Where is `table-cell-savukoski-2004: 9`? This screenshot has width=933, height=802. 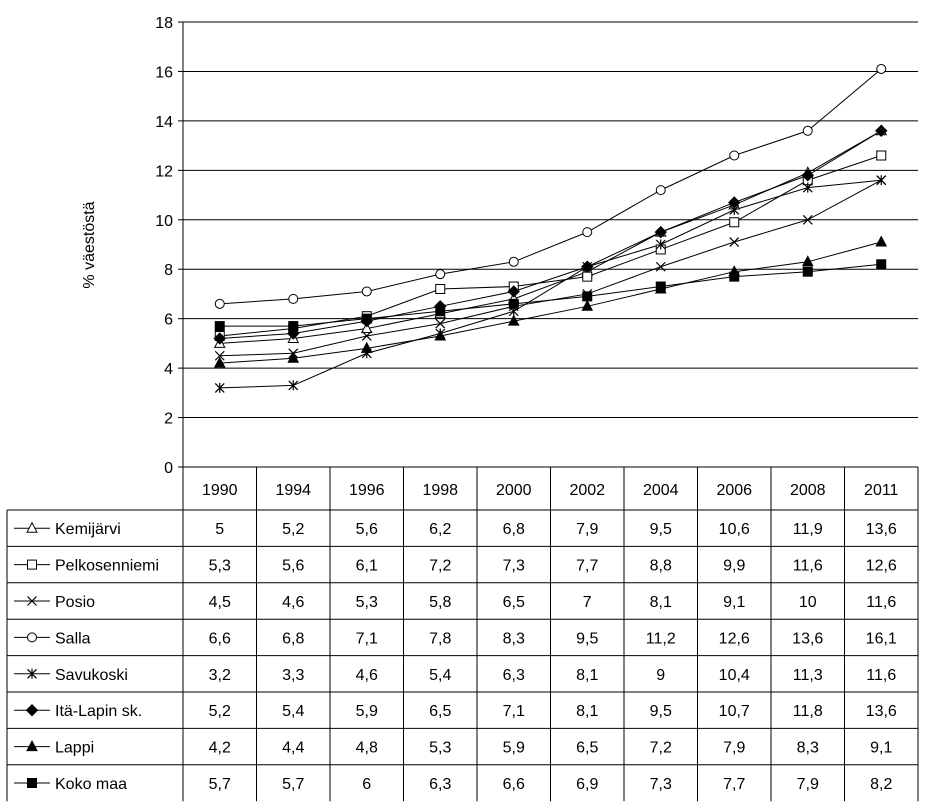 table-cell-savukoski-2004: 9 is located at coordinates (660, 675).